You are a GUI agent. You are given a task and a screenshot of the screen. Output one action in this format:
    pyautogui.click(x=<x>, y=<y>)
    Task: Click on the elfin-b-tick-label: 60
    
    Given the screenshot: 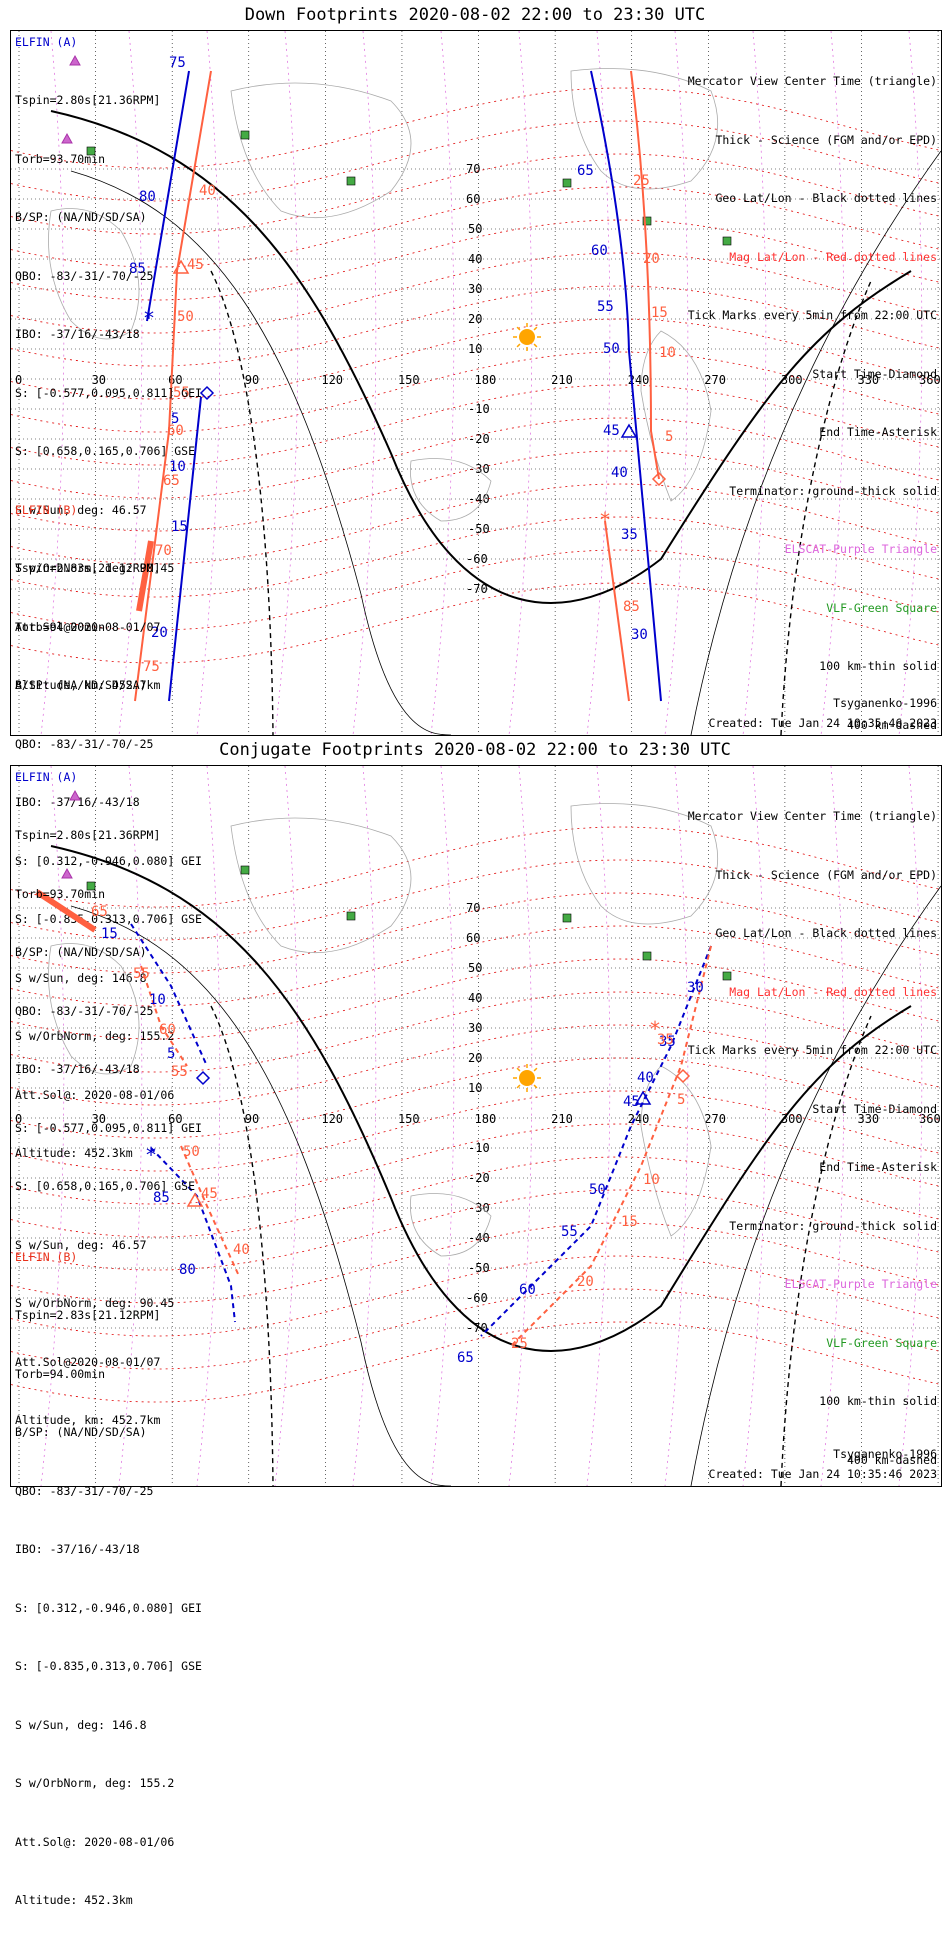 What is the action you would take?
    pyautogui.click(x=167, y=1030)
    